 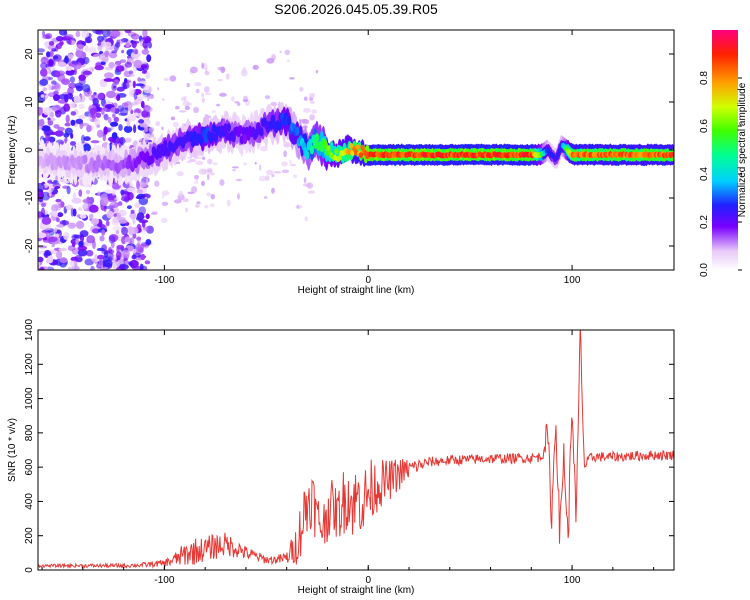 What do you see at coordinates (29, 197) in the screenshot?
I see `spectrogram-y-tick-label: -10` at bounding box center [29, 197].